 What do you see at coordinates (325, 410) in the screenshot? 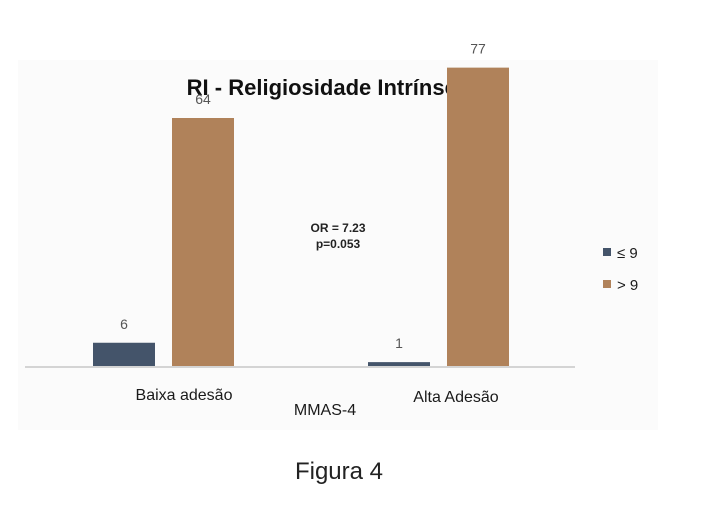
I see `x-axis-title: MMAS-4` at bounding box center [325, 410].